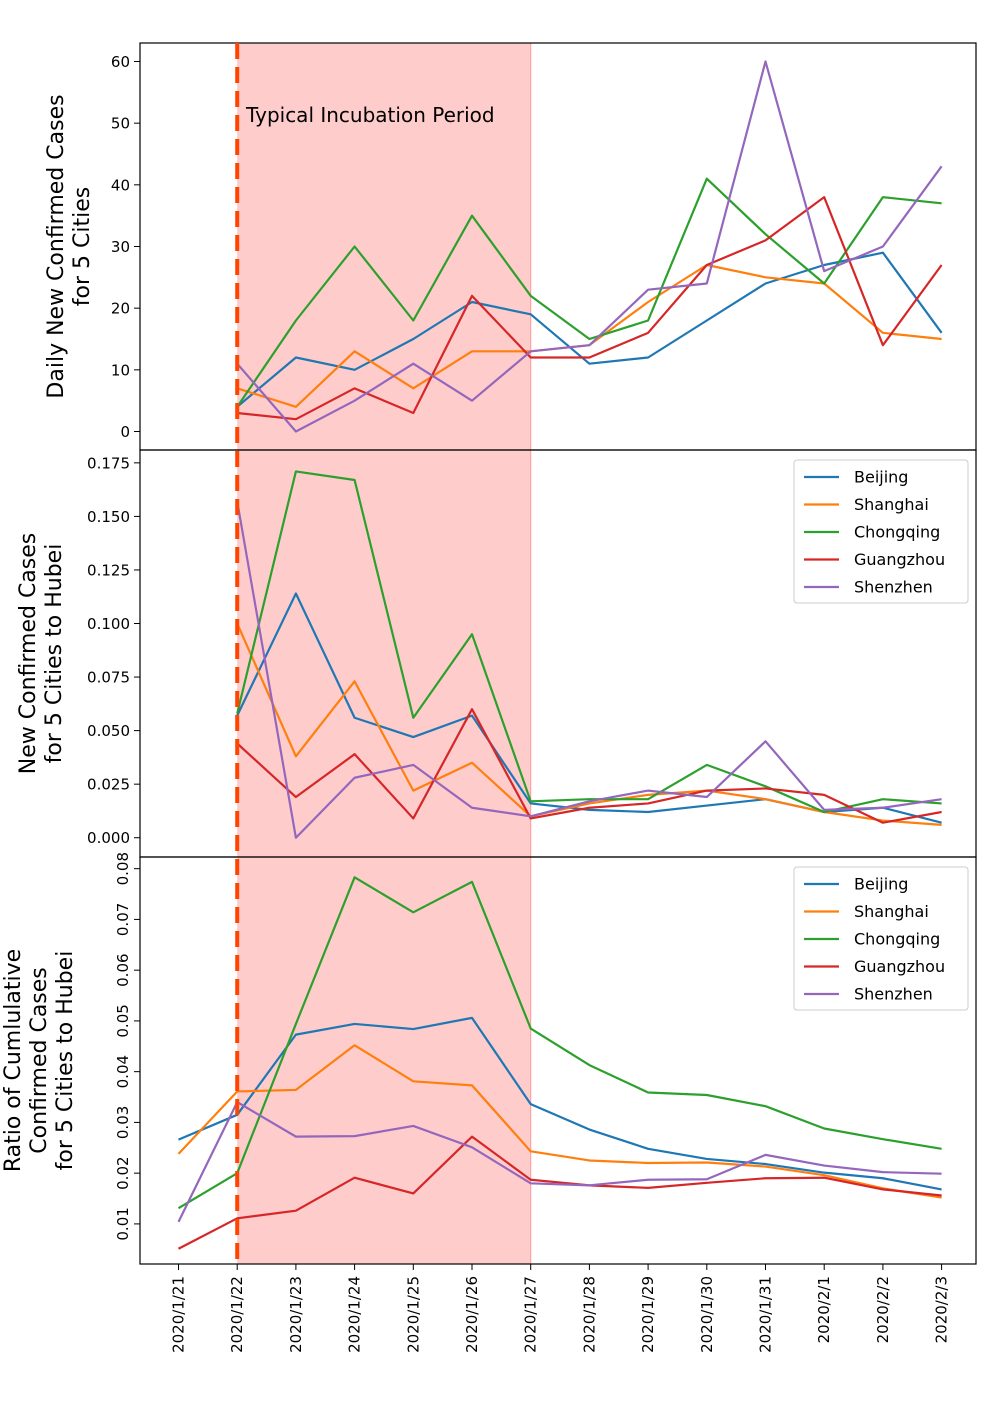  What do you see at coordinates (296, 1314) in the screenshot?
I see `x-tick-label: 2020/1/23` at bounding box center [296, 1314].